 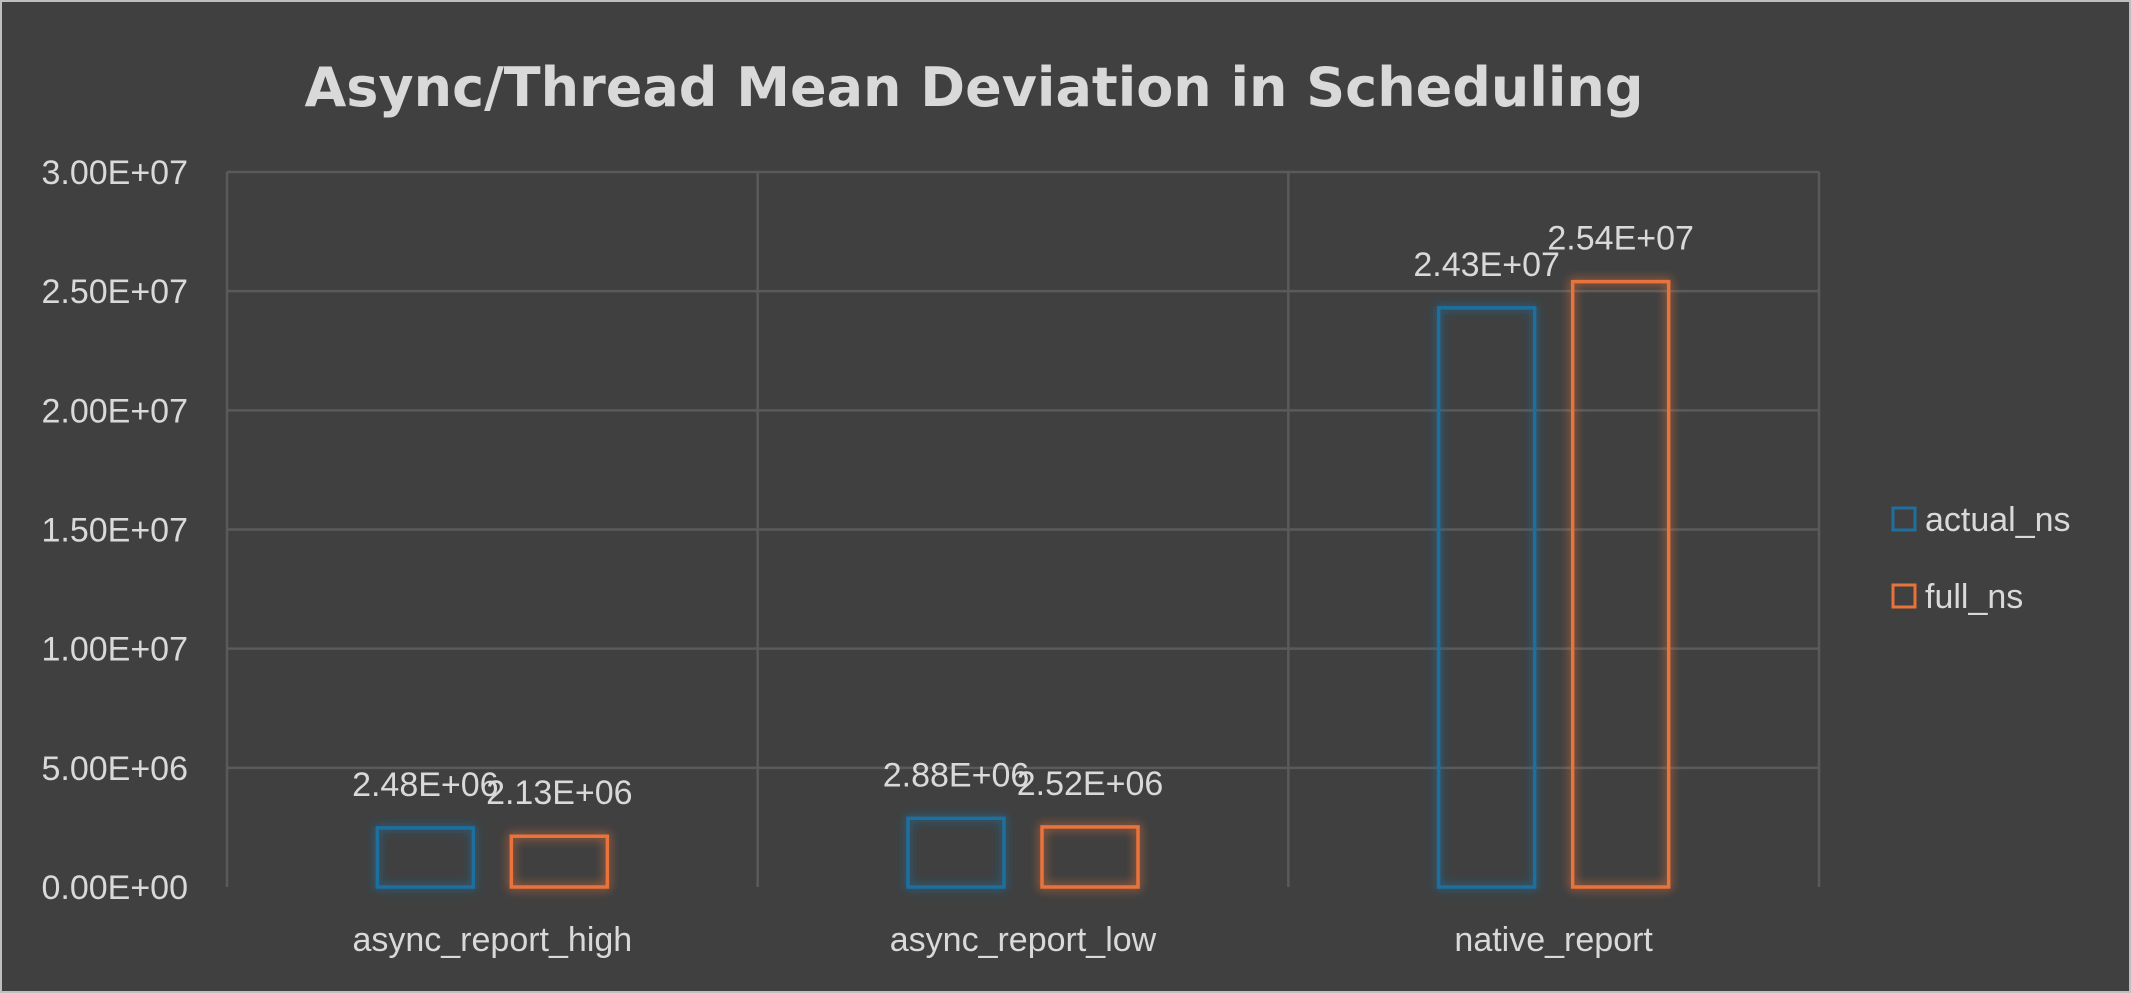 What do you see at coordinates (559, 793) in the screenshot?
I see `data-label: 2.13E+06` at bounding box center [559, 793].